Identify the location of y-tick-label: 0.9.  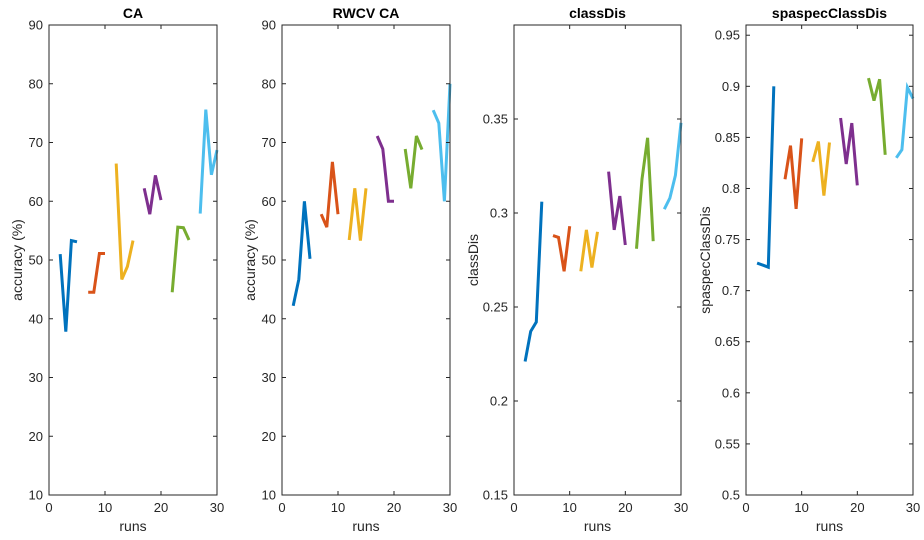
(731, 86).